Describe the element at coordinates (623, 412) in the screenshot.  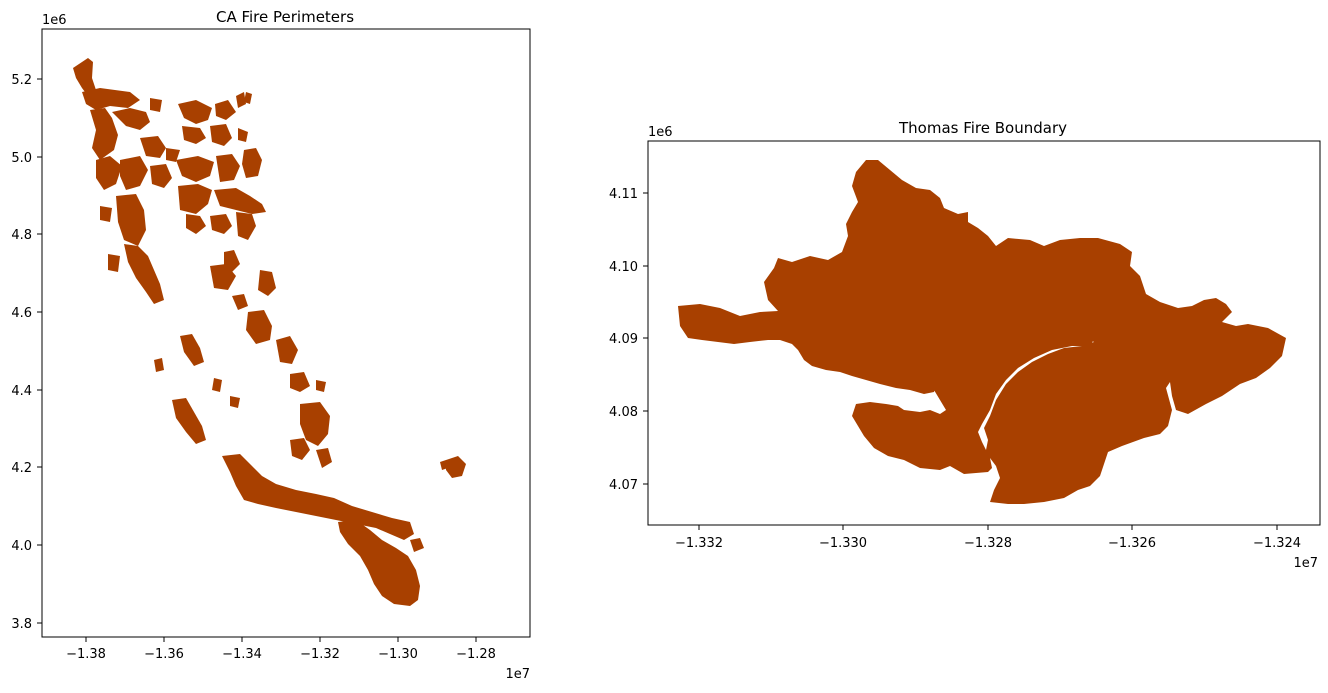
I see `y-tick-label: 4.08` at that location.